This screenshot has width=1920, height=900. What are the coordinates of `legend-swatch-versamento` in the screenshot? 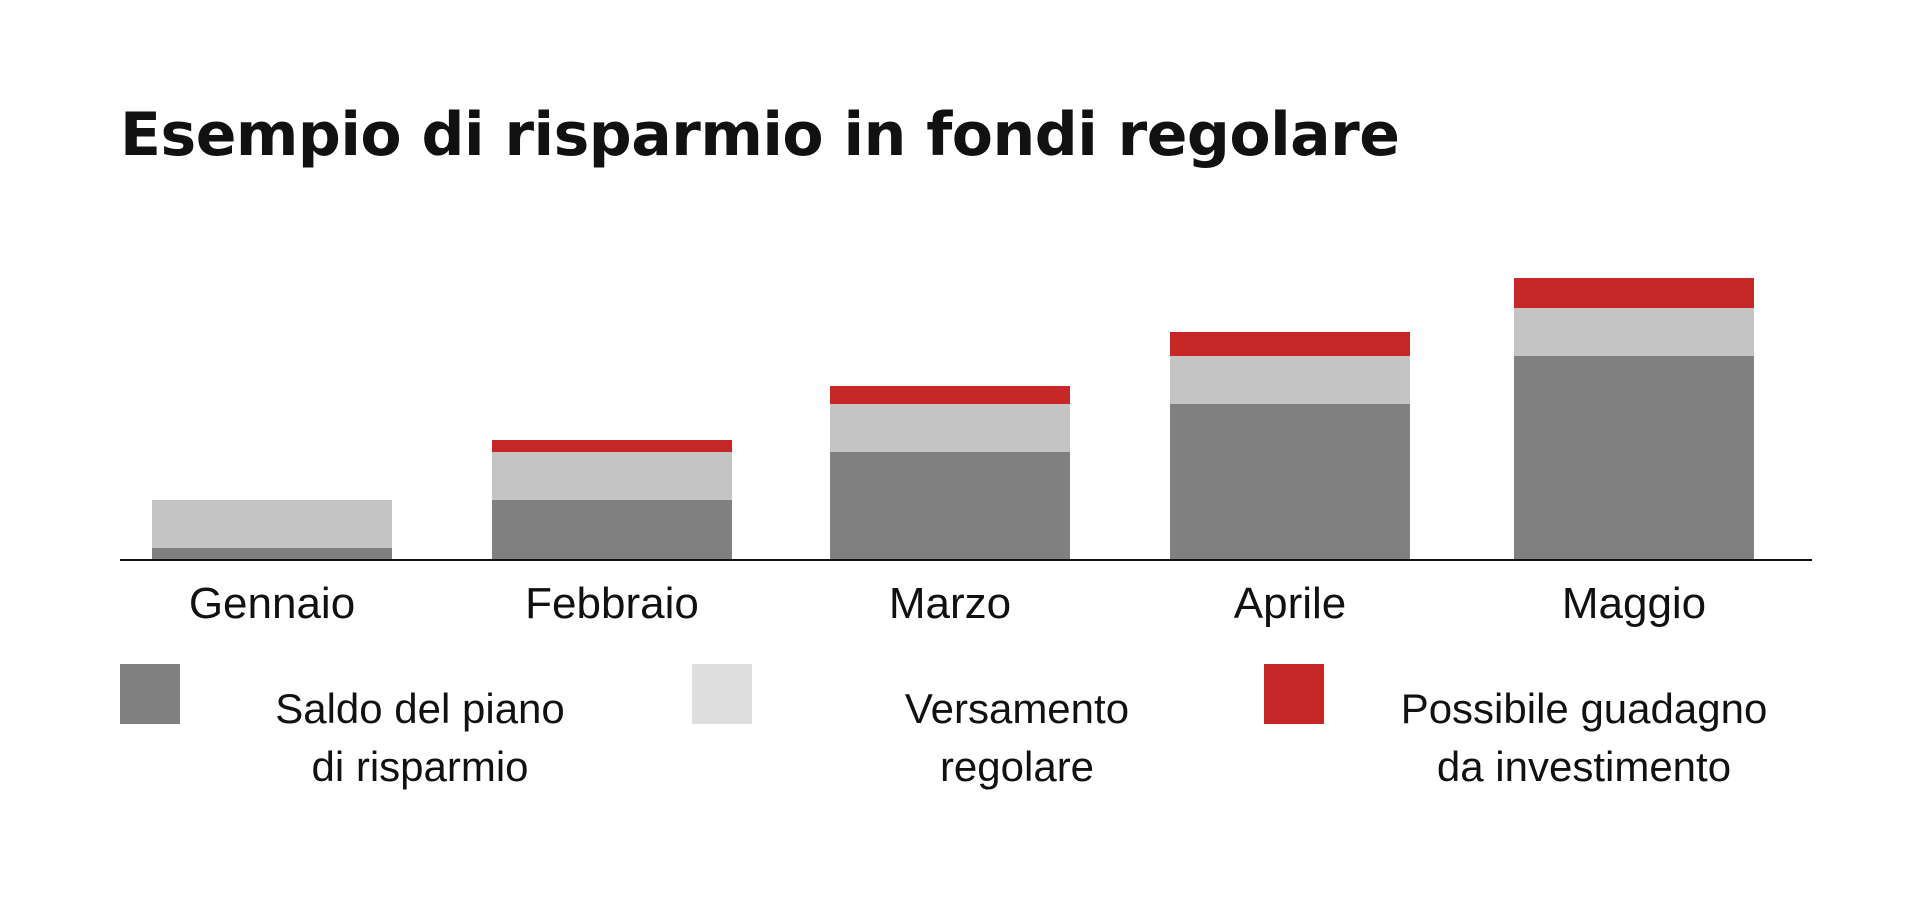 It's located at (722, 694).